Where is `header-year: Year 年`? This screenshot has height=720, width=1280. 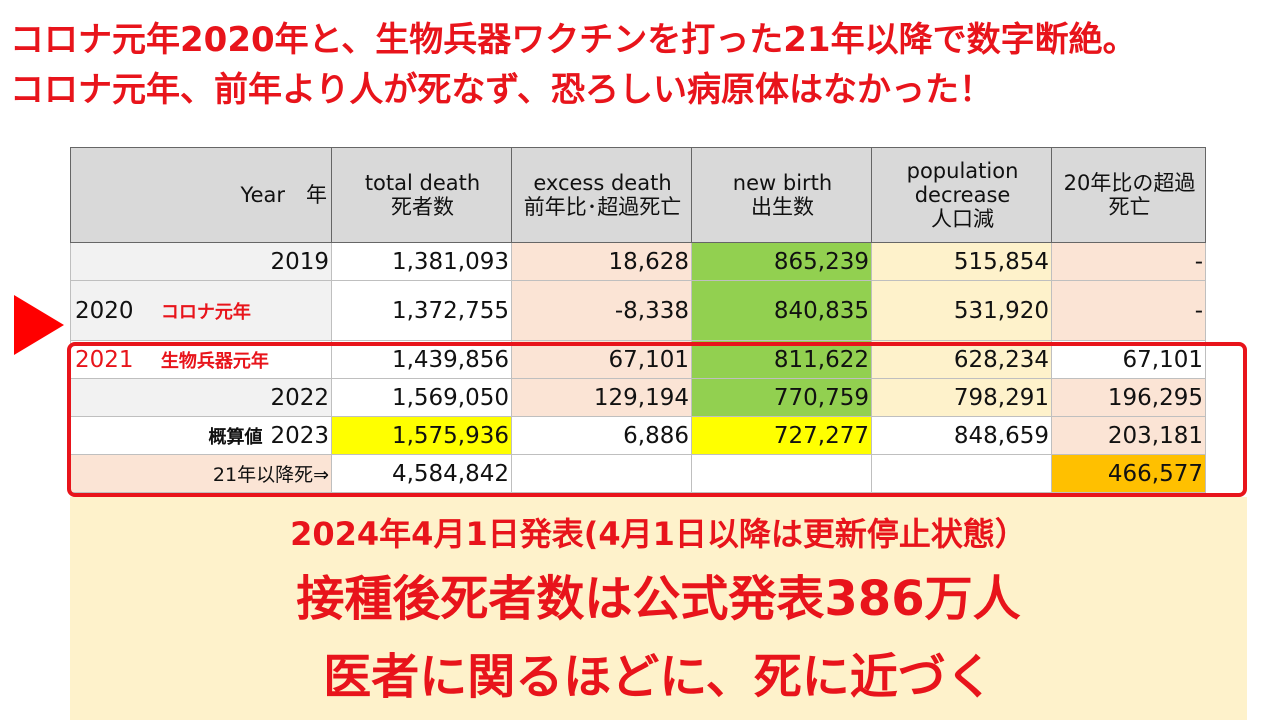 header-year: Year 年 is located at coordinates (201, 195).